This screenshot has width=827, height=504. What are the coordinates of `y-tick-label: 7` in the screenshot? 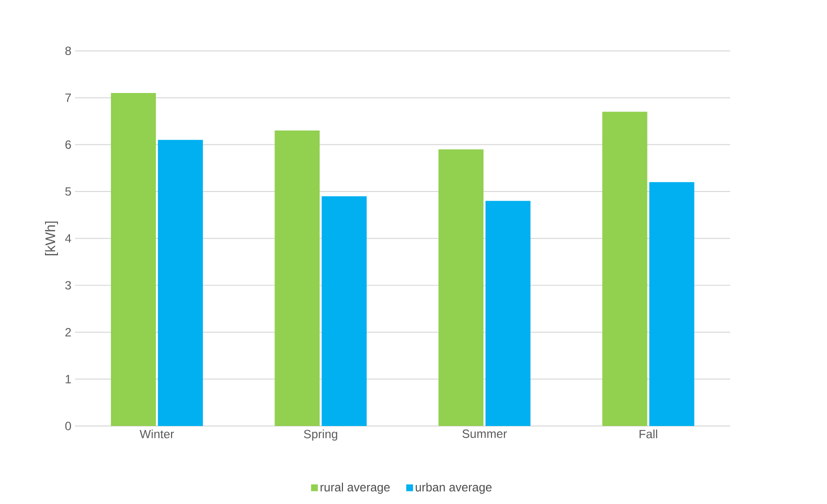 It's located at (68, 98).